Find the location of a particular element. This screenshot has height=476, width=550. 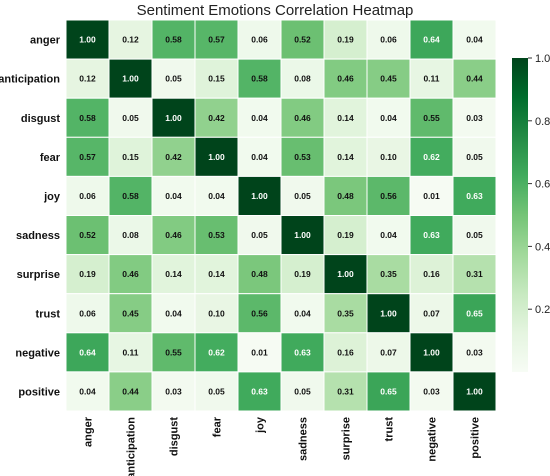

heatmap-cell-positive-surprise is located at coordinates (345, 391).